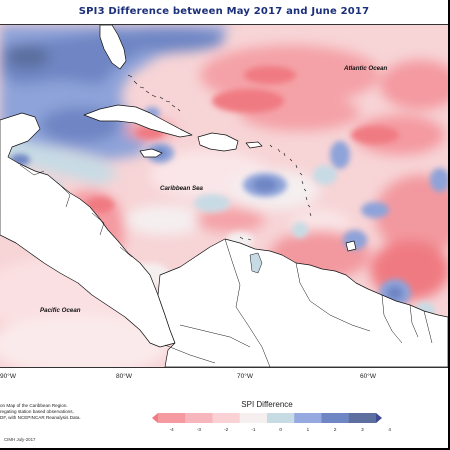  Describe the element at coordinates (40, 417) in the screenshot. I see `footnote-line: DF, with NCEPINCAR Reanalysis Data.` at that location.